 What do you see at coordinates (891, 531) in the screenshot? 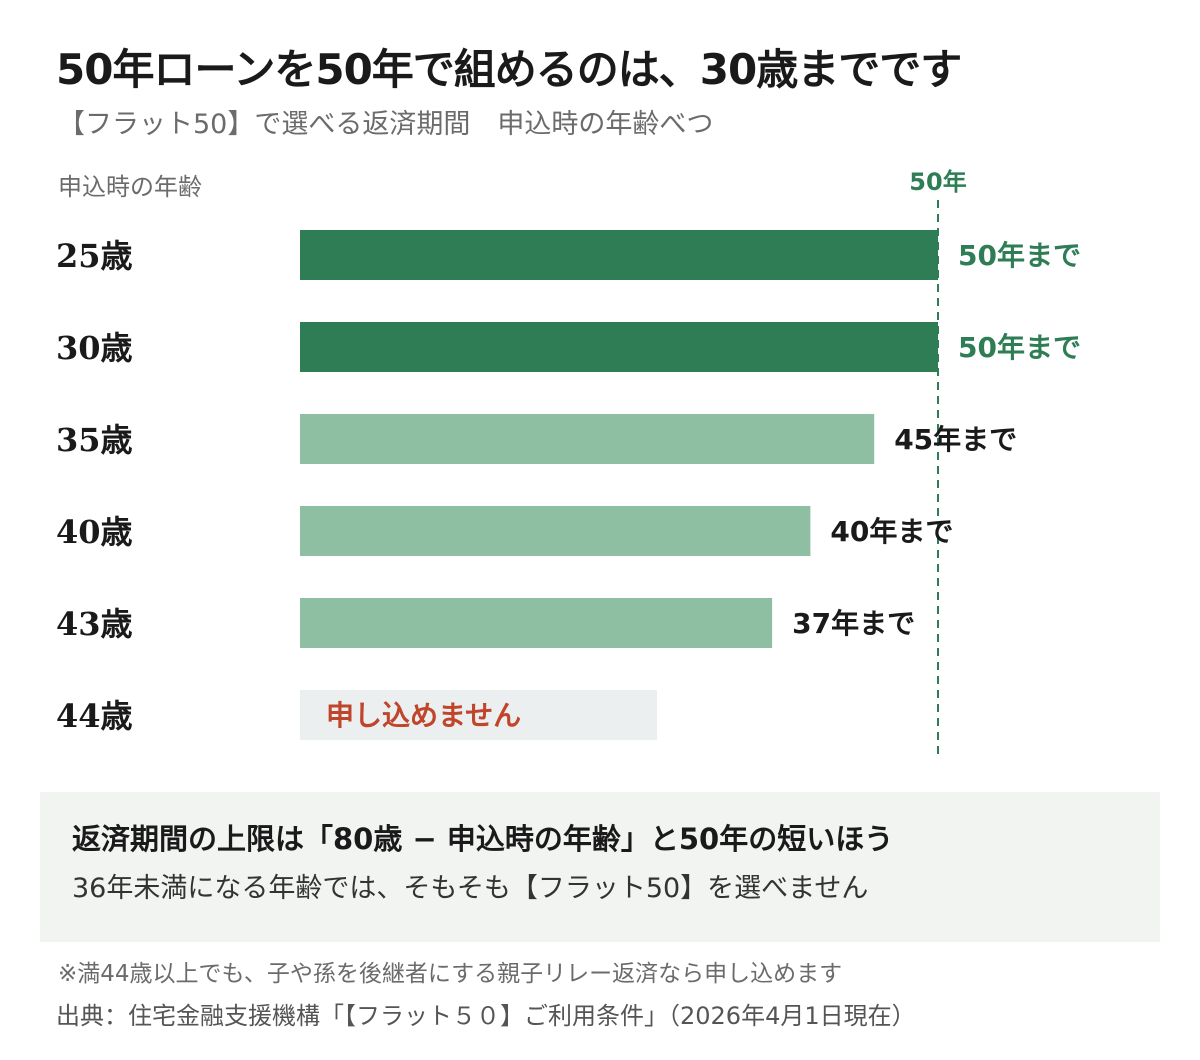
I see `data-label: 40年まで` at bounding box center [891, 531].